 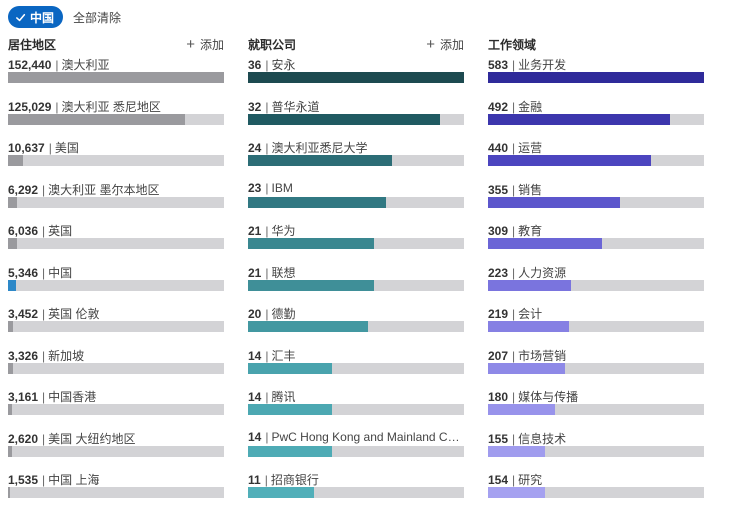 I want to click on item-text: 10,637 | 美国, so click(x=116, y=147).